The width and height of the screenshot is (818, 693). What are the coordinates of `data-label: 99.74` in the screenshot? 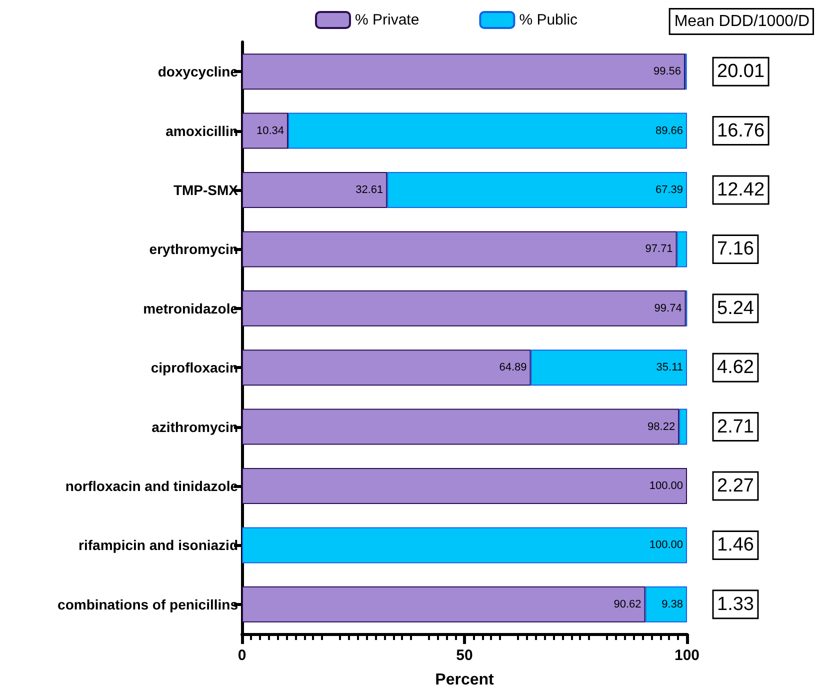 It's located at (668, 308).